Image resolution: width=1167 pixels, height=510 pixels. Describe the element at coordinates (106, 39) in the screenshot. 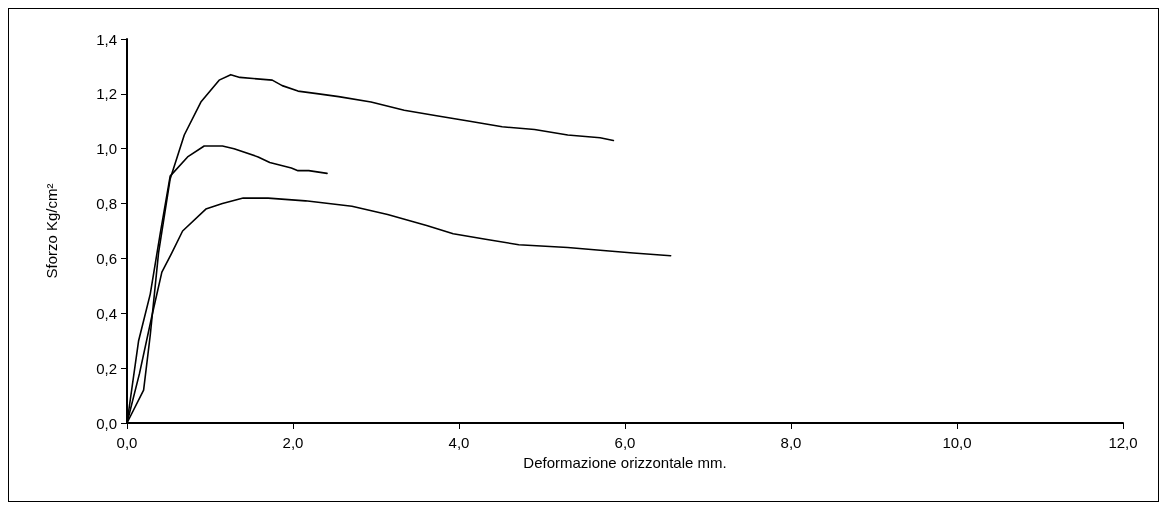

I see `y-tick-label: 1,4` at that location.